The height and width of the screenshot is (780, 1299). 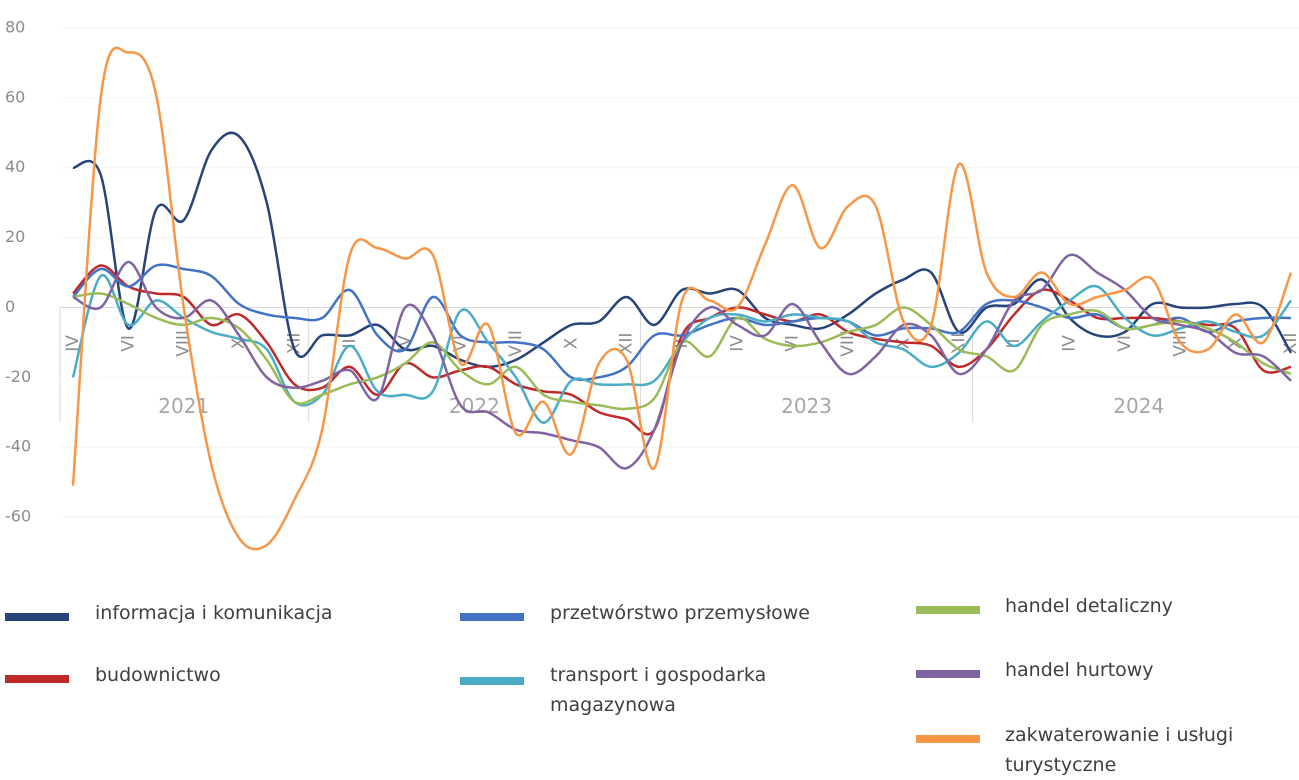 What do you see at coordinates (214, 613) in the screenshot?
I see `legend-label: informacja i komunikacja` at bounding box center [214, 613].